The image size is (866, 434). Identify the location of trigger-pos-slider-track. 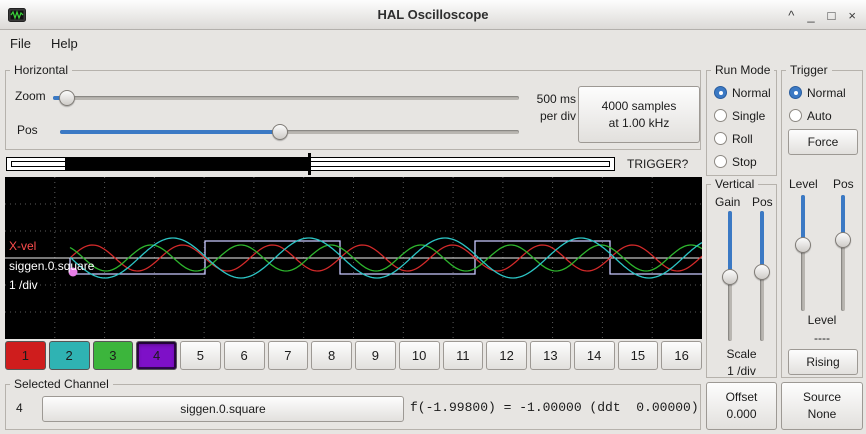
(843, 253).